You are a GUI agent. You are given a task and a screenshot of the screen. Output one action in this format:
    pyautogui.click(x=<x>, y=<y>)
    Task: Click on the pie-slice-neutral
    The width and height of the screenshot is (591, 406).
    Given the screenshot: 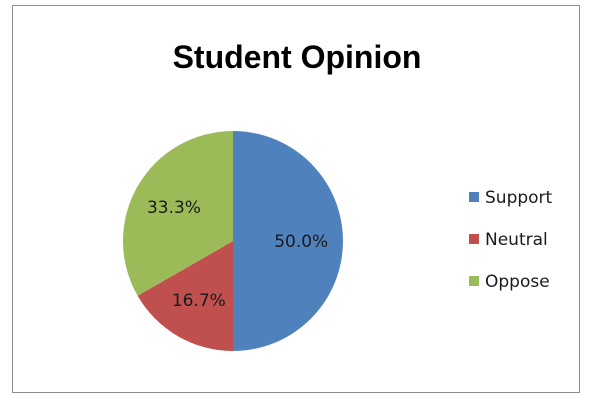 What is the action you would take?
    pyautogui.click(x=185, y=296)
    